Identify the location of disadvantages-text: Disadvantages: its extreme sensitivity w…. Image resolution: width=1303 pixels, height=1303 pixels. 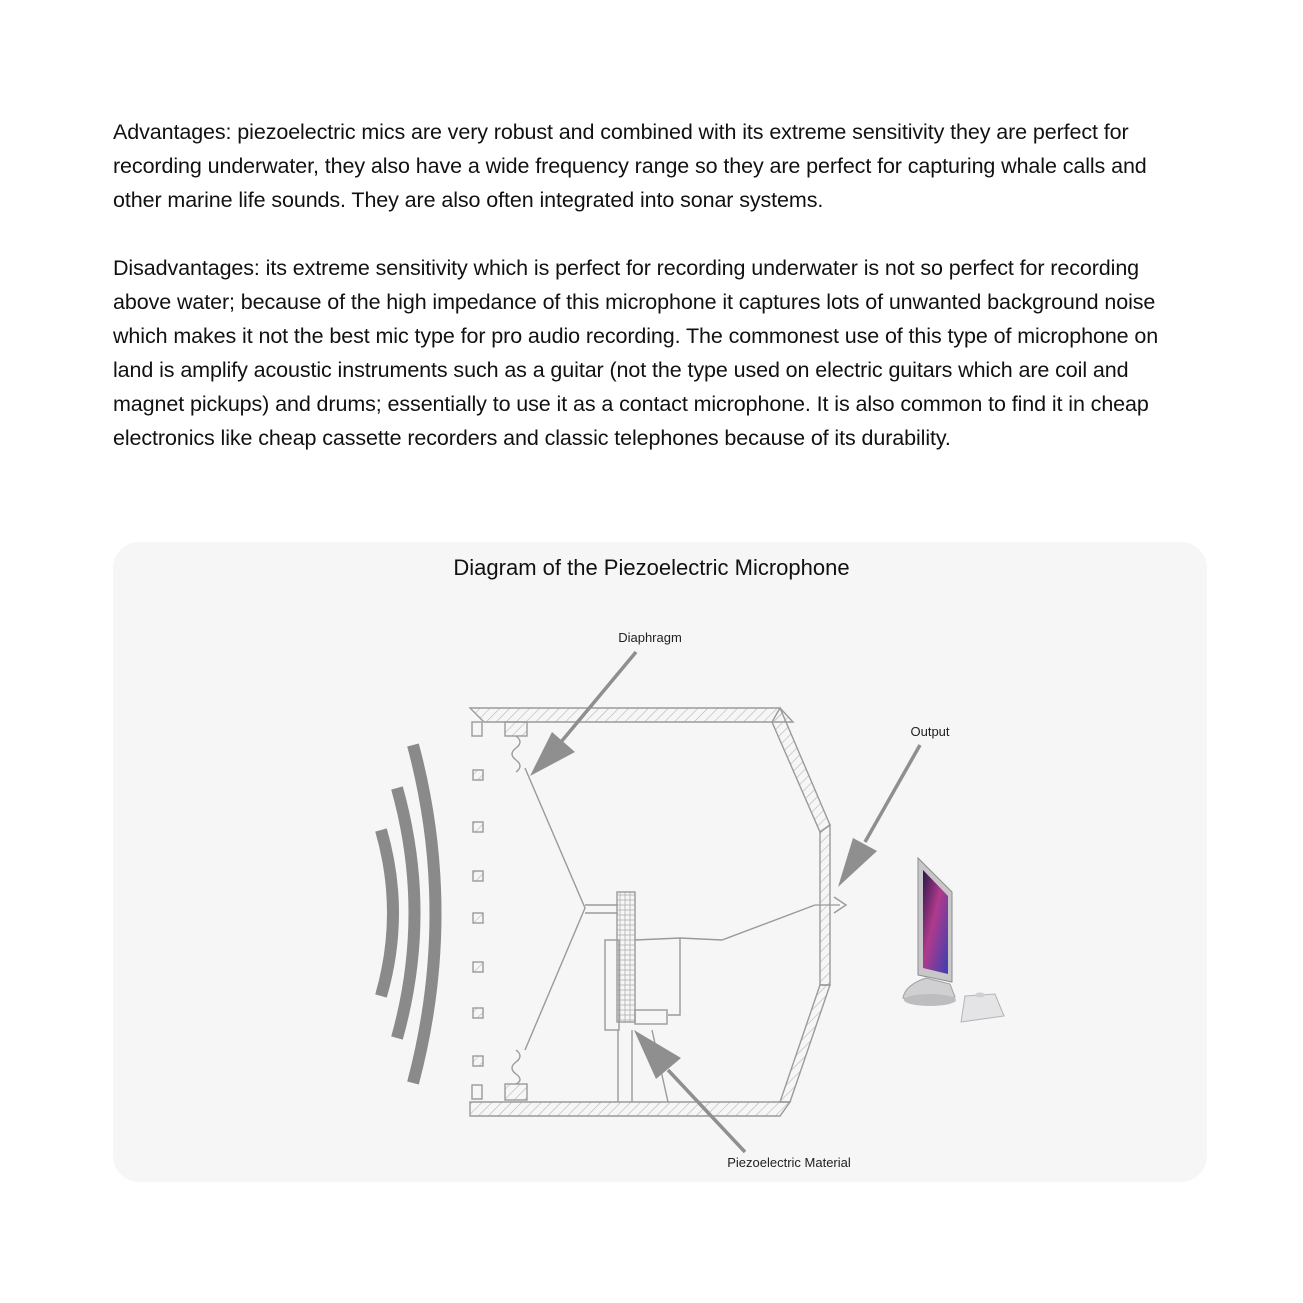
(636, 353).